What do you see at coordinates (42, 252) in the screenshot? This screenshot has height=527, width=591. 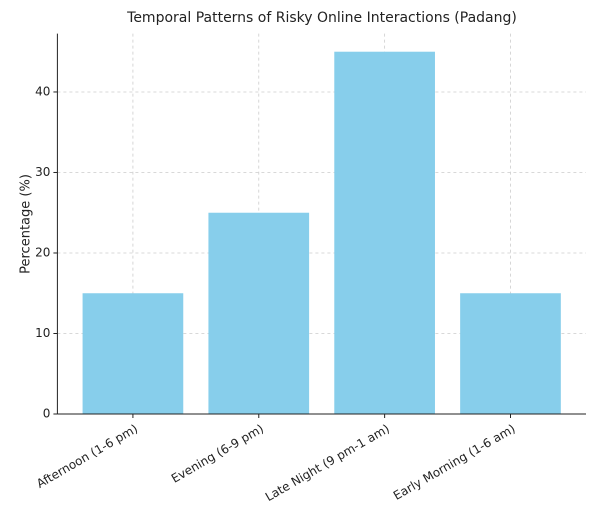 I see `y-tick-label: 20` at bounding box center [42, 252].